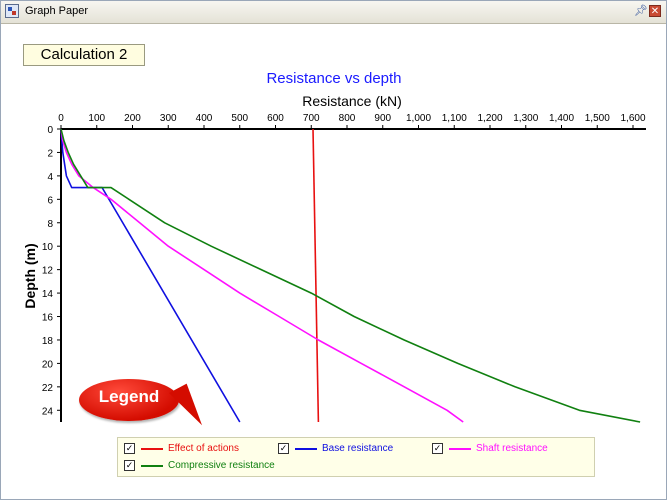 The height and width of the screenshot is (500, 667). What do you see at coordinates (48, 271) in the screenshot?
I see `y-tick-label: 12` at bounding box center [48, 271].